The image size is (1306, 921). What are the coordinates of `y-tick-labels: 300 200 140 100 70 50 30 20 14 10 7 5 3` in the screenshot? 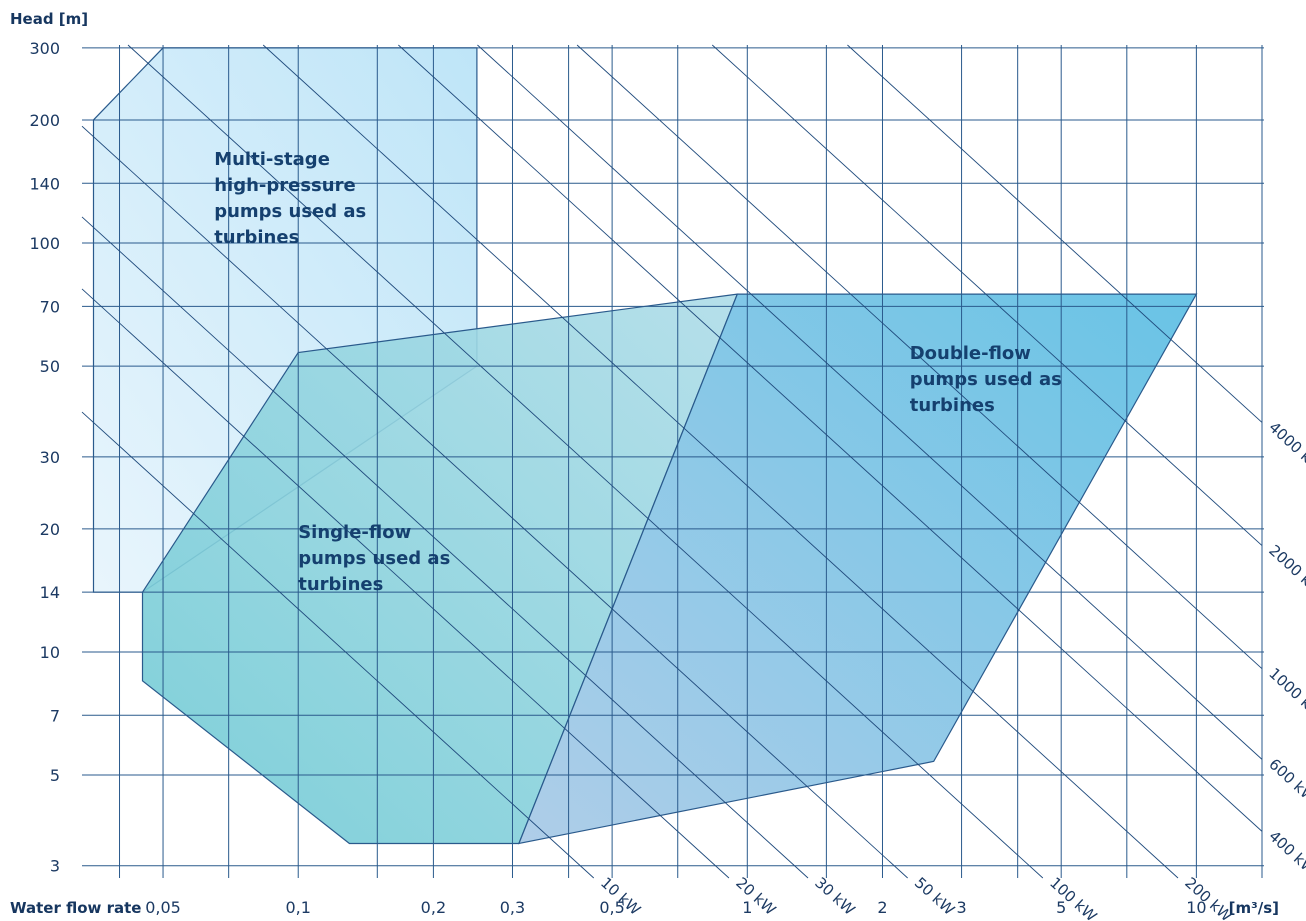 It's located at (44, 457).